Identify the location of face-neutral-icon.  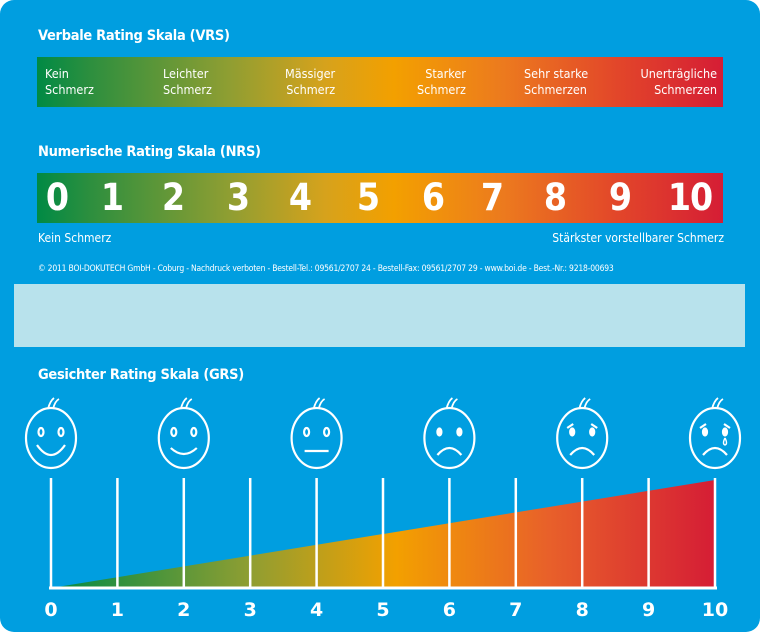
(316, 433).